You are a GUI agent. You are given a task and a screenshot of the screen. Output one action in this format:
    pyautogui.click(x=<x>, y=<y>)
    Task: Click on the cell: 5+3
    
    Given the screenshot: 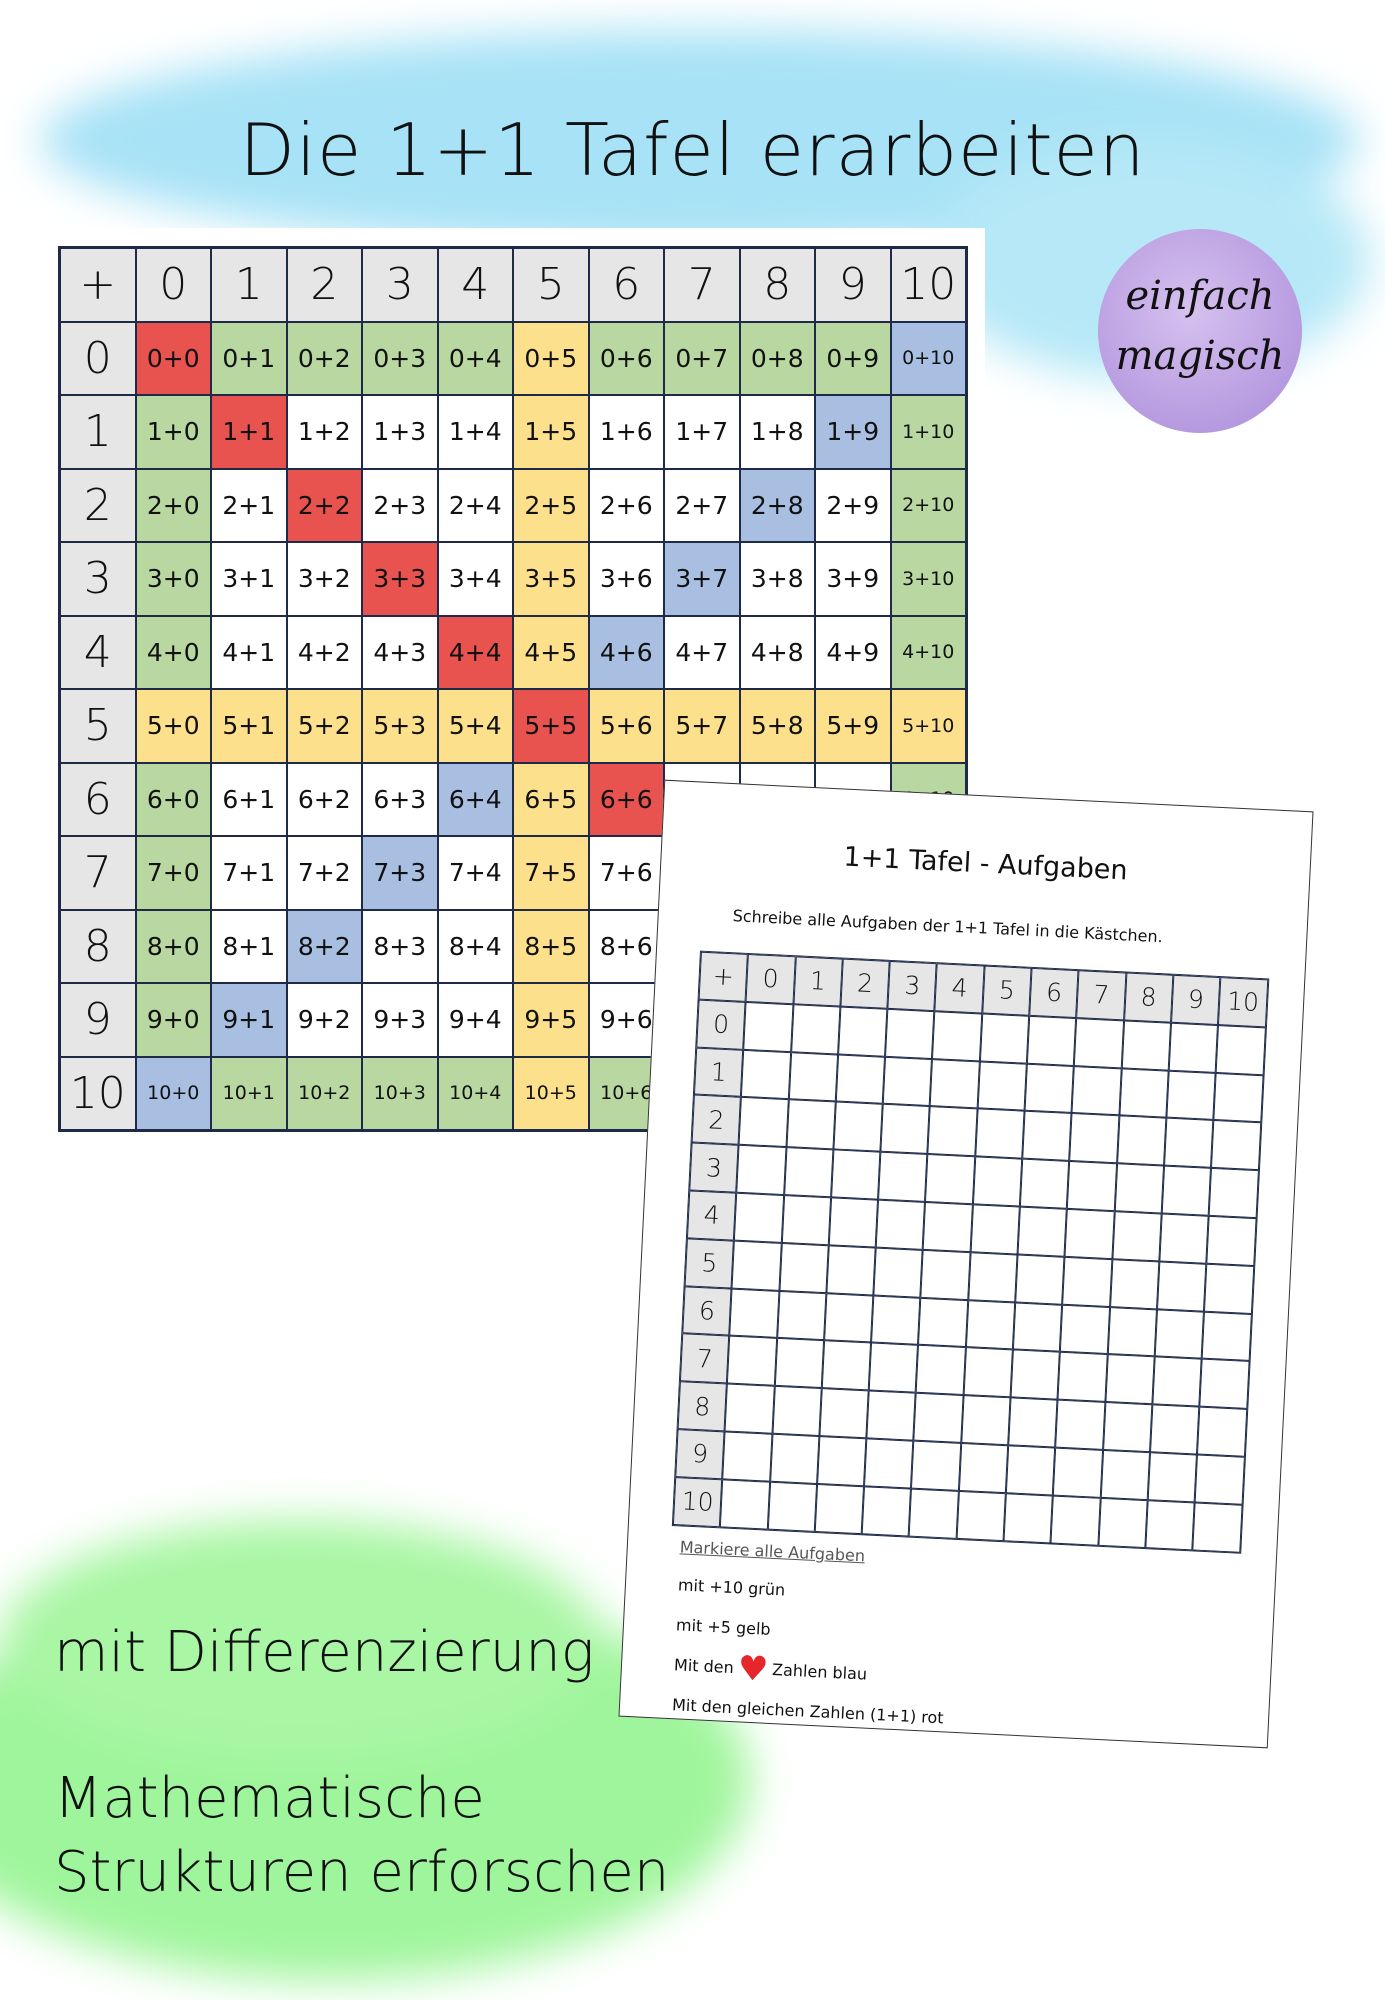 What is the action you would take?
    pyautogui.click(x=400, y=726)
    